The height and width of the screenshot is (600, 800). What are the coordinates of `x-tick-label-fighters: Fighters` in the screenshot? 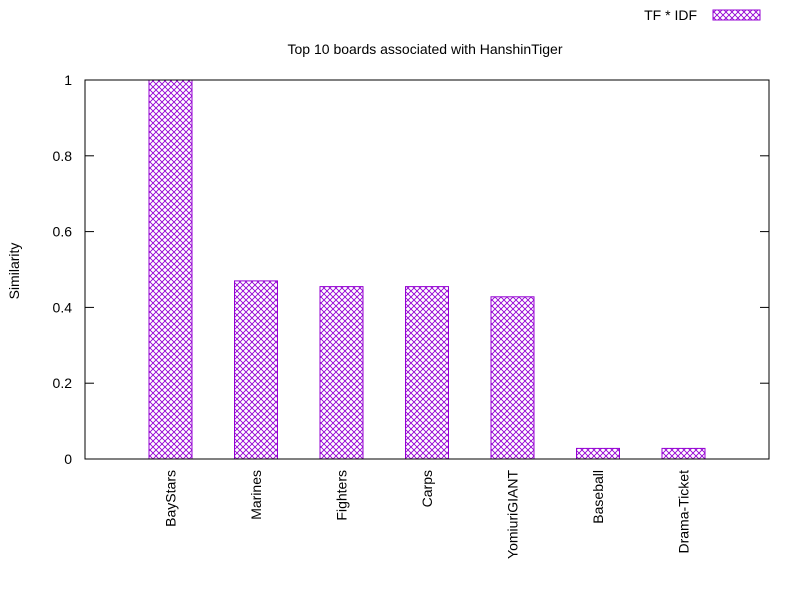 It's located at (342, 495).